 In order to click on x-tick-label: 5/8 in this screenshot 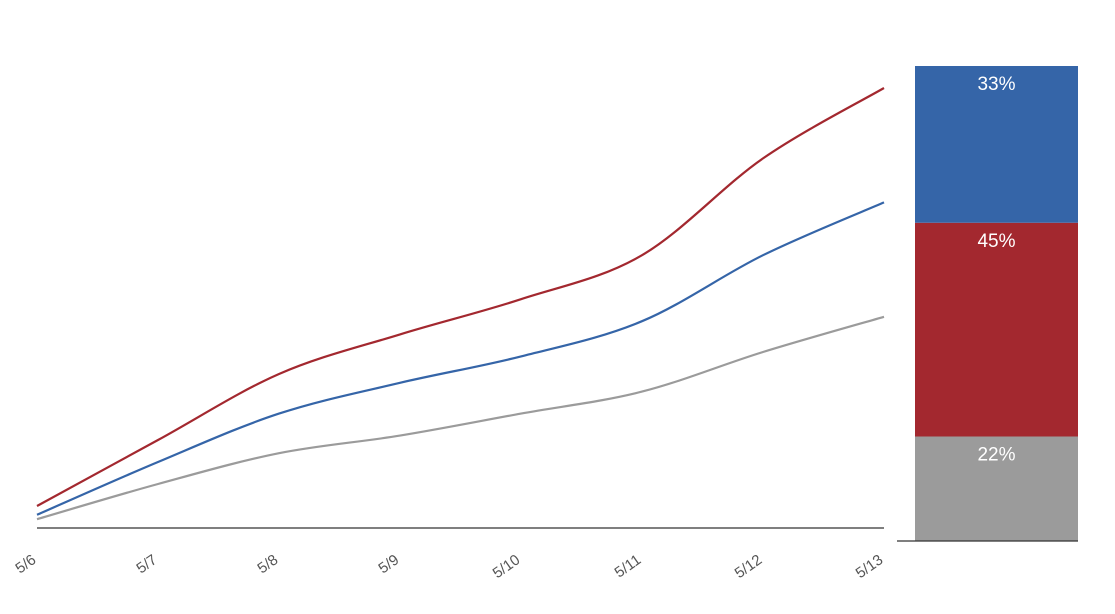, I will do `click(267, 564)`.